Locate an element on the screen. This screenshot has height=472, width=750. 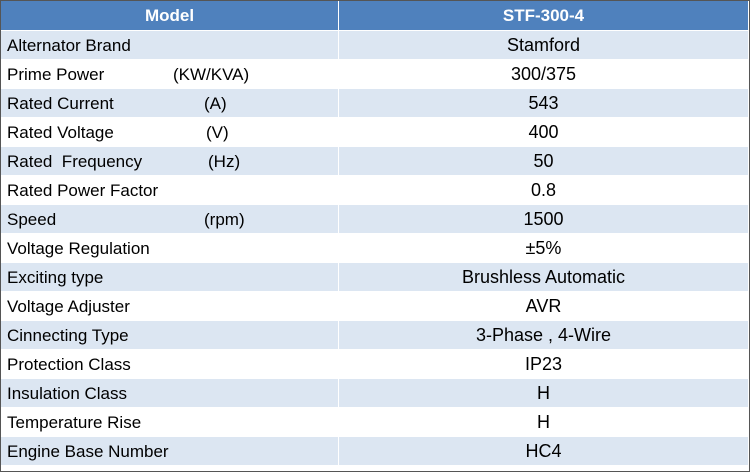
table-row: Rated Frequency (Hz) 50 is located at coordinates (375, 161).